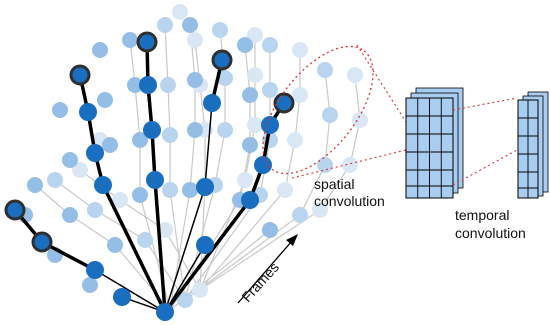 This screenshot has width=550, height=325. Describe the element at coordinates (528, 149) in the screenshot. I see `temporal-grid` at that location.